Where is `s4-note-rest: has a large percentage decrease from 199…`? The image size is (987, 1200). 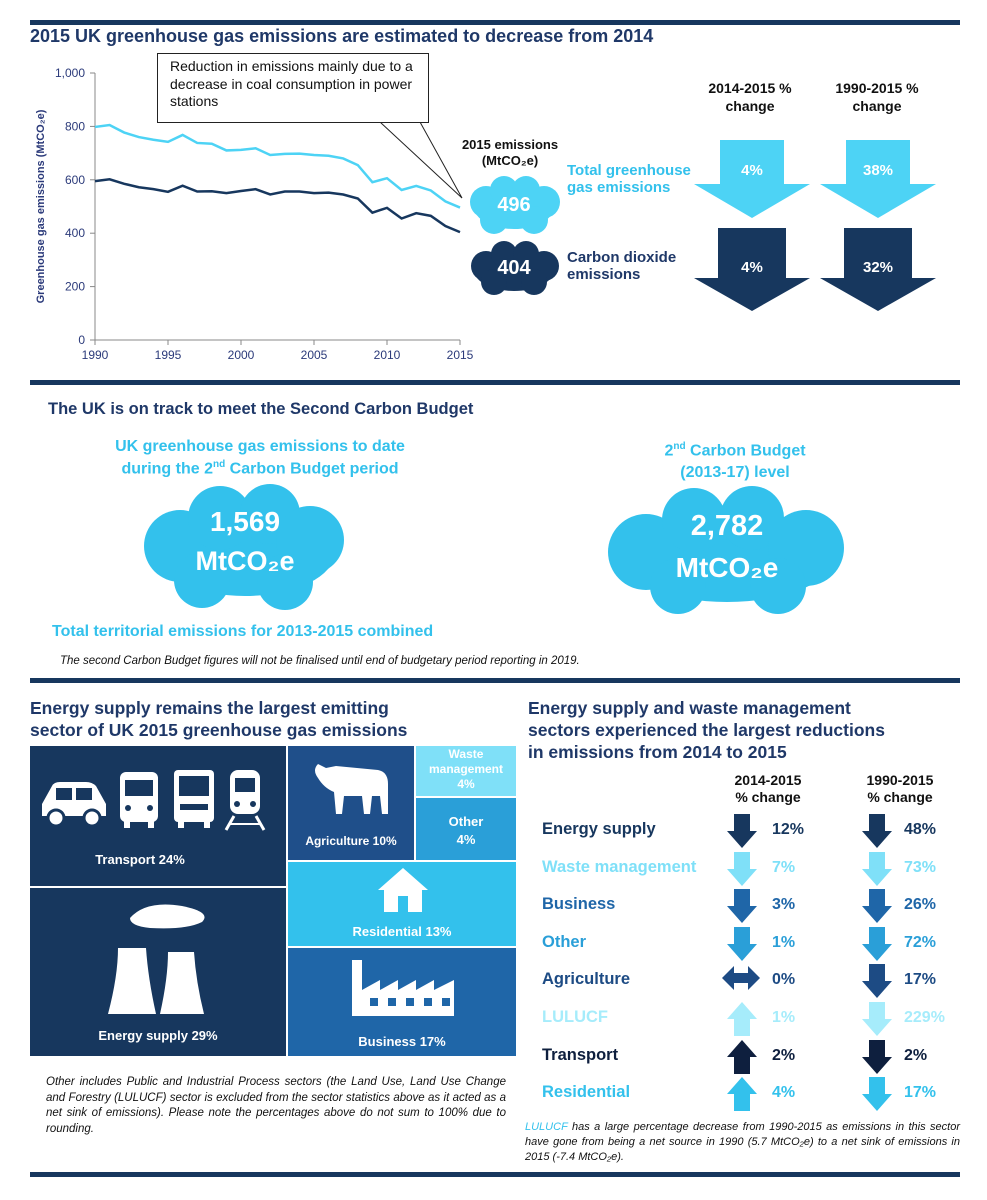
s4-note-rest: has a large percentage decrease from 199… is located at coordinates (742, 1142).